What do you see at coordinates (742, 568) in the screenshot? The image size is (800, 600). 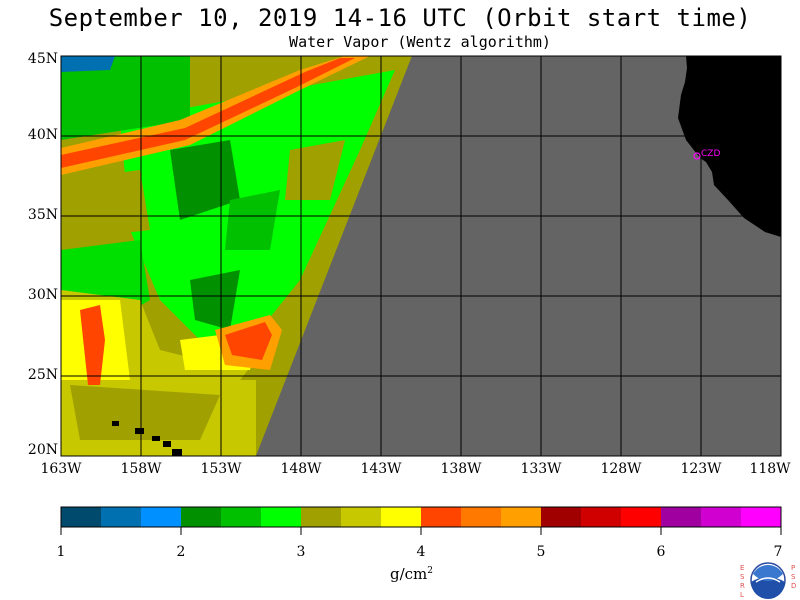 I see `logo-left-text-e: E` at bounding box center [742, 568].